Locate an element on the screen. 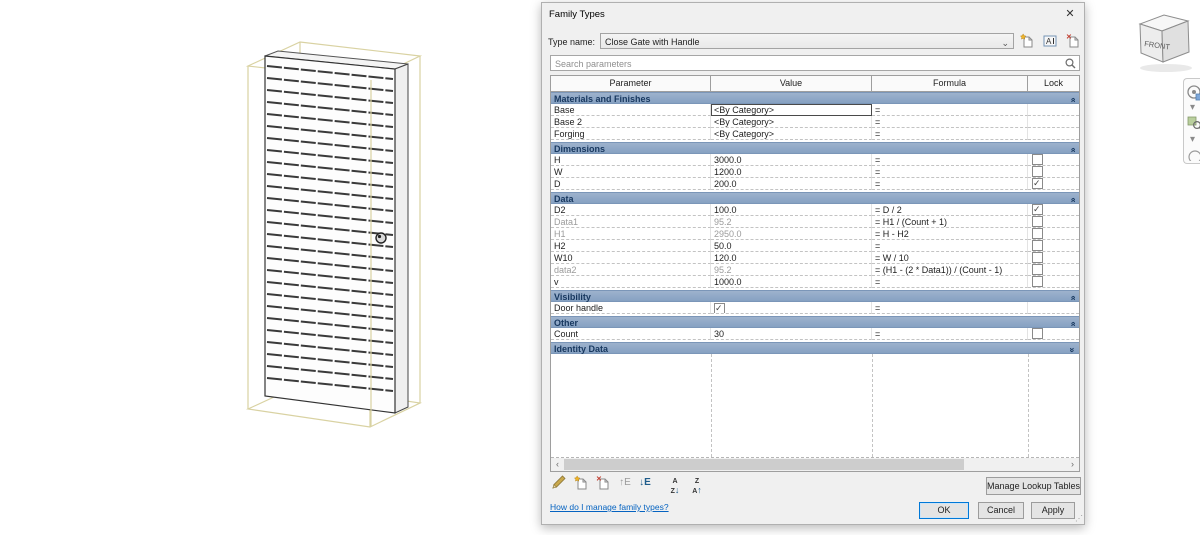 Image resolution: width=1200 pixels, height=535 pixels. horizontal-scrollbar: ‹ › is located at coordinates (815, 464).